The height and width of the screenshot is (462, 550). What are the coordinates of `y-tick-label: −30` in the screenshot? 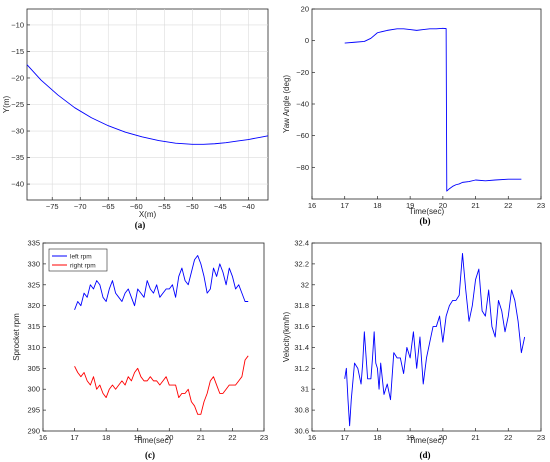 It's located at (17, 131).